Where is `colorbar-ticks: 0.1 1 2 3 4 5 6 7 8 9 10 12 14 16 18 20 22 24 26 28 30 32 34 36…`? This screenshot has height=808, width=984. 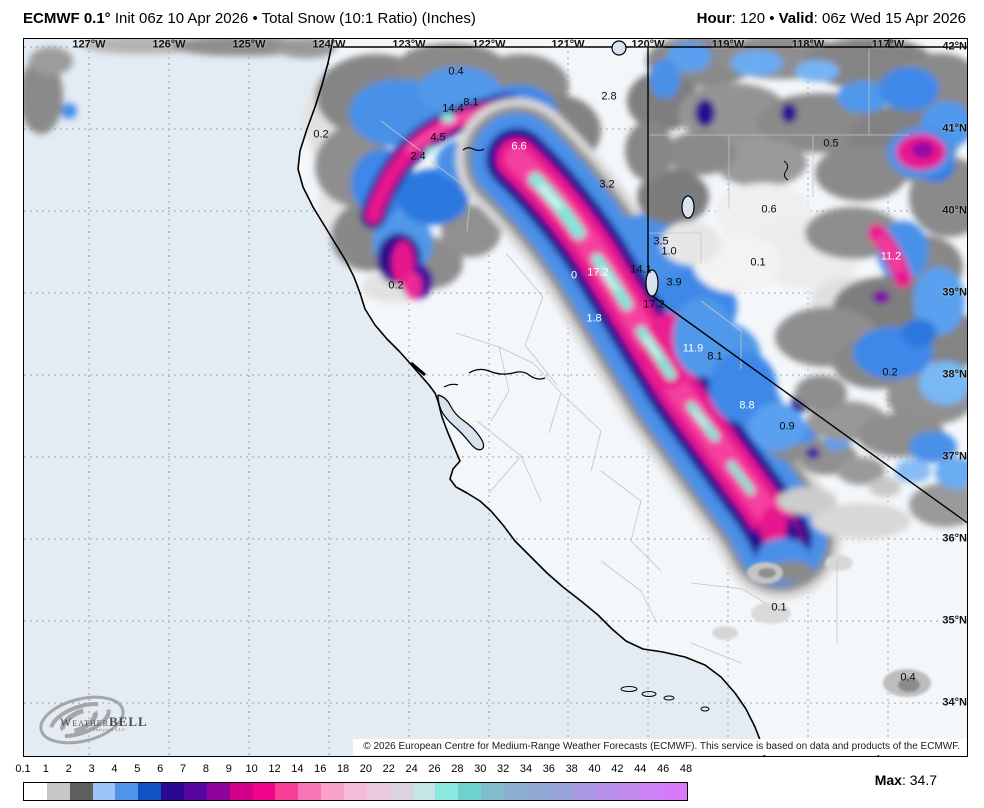
colorbar-ticks: 0.1 1 2 3 4 5 6 7 8 9 10 12 14 16 18 20 22 24 26 28 30 32 34 36… is located at coordinates (353, 769).